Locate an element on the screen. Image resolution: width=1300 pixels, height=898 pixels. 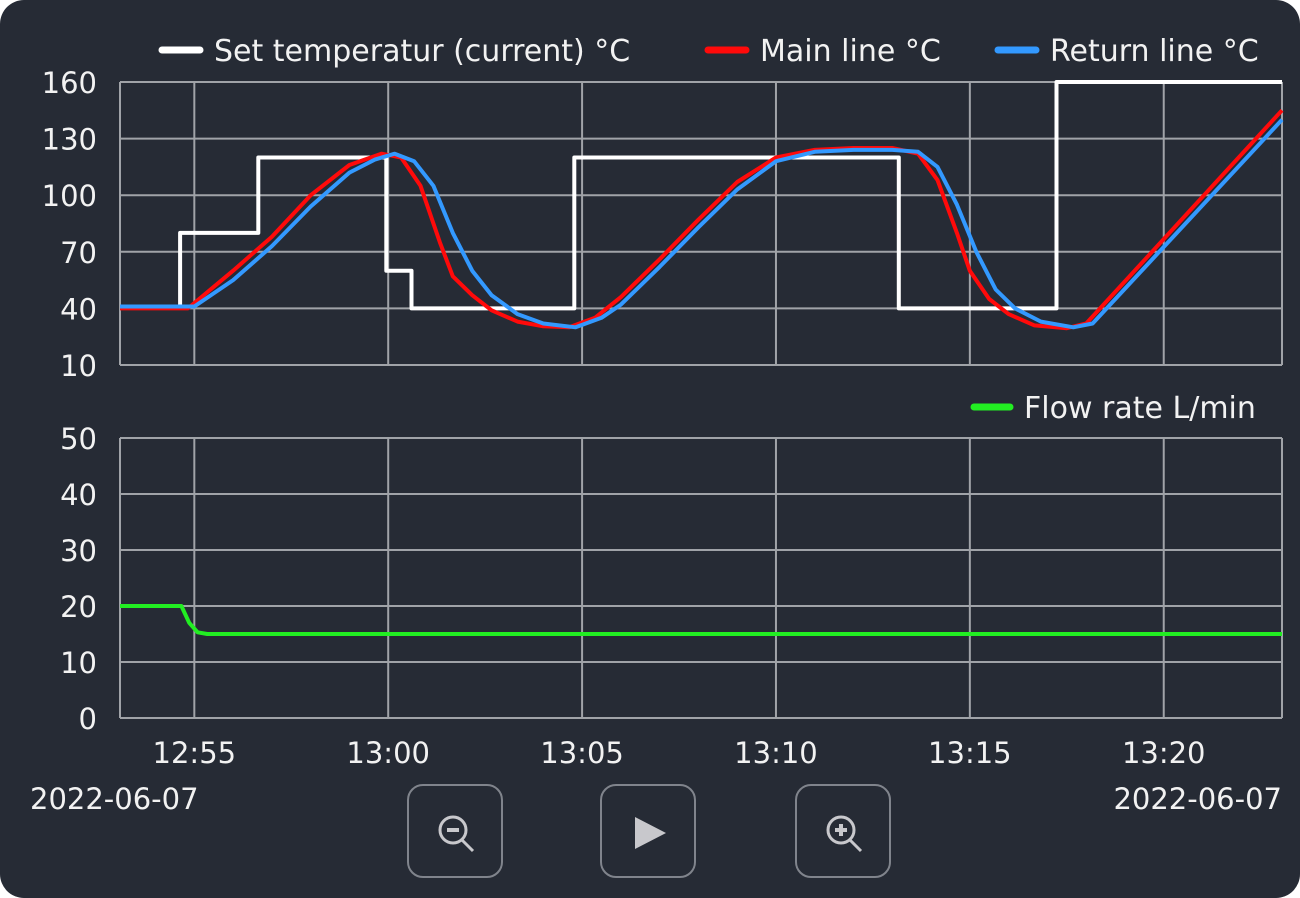
x-tick-label: 13:05 is located at coordinates (582, 753).